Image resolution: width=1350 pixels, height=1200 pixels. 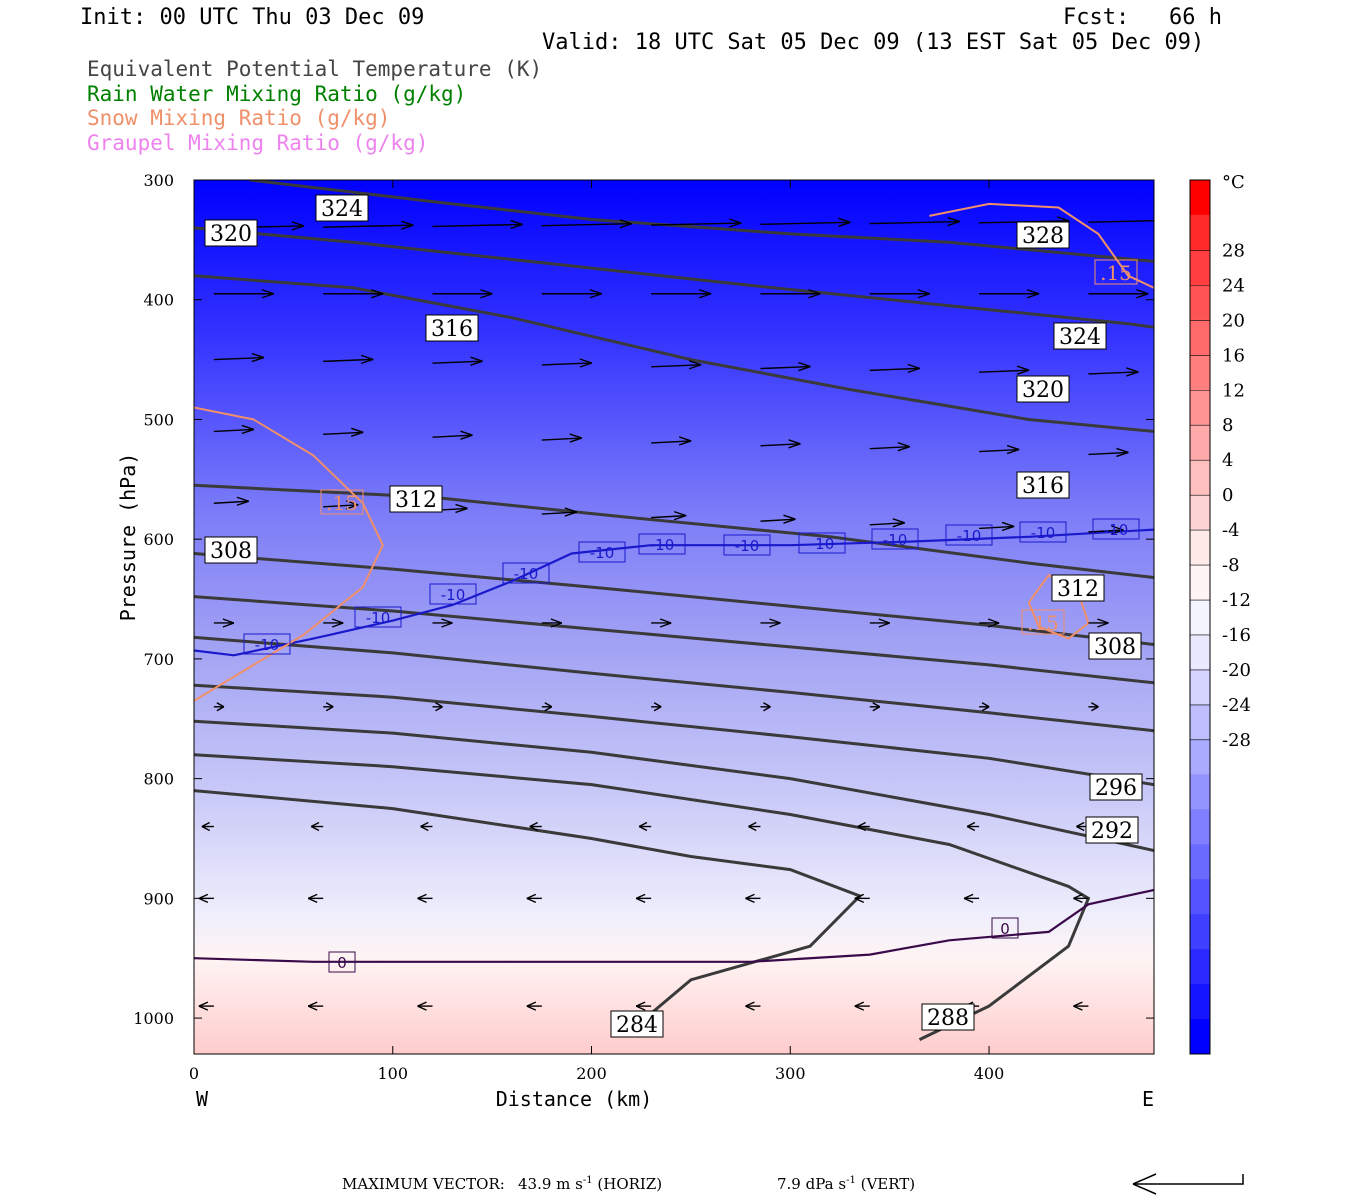 I want to click on colorbar-tick-label: -12, so click(x=1236, y=600).